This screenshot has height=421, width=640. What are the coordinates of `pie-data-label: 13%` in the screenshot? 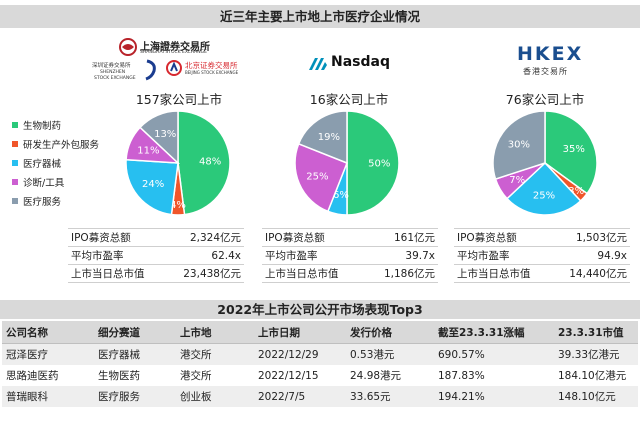 It's located at (165, 134).